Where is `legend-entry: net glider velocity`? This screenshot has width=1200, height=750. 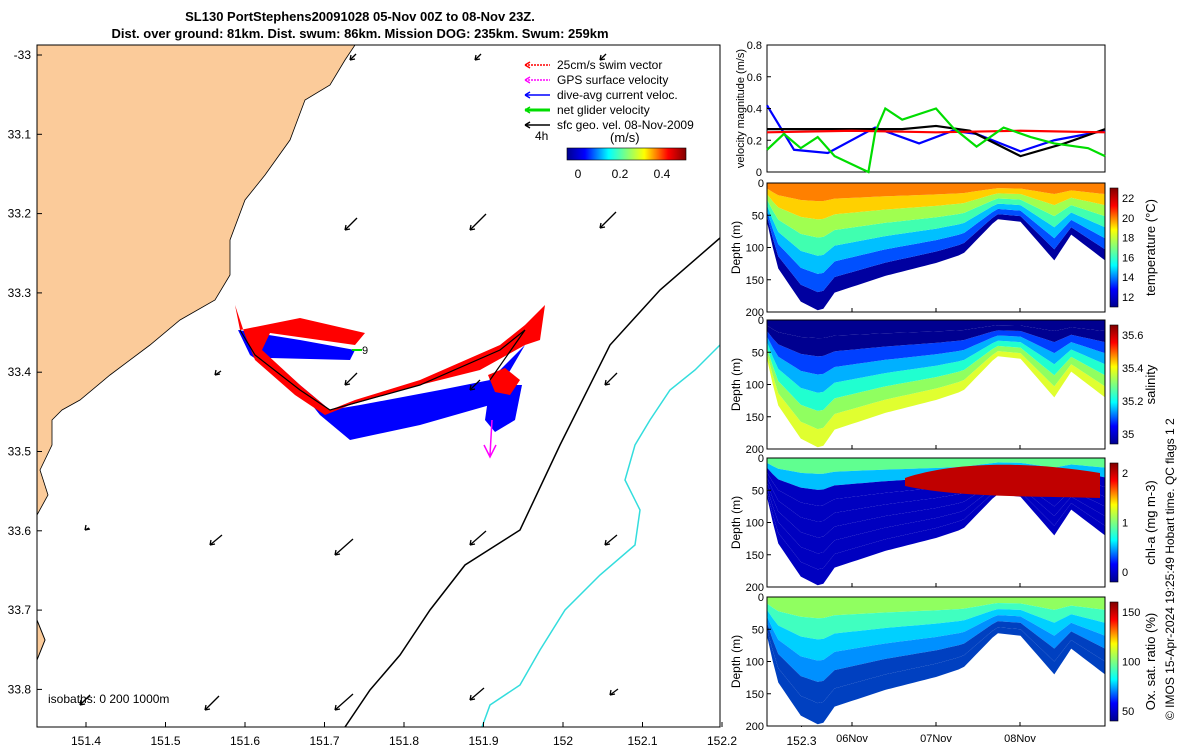 legend-entry: net glider velocity is located at coordinates (587, 110).